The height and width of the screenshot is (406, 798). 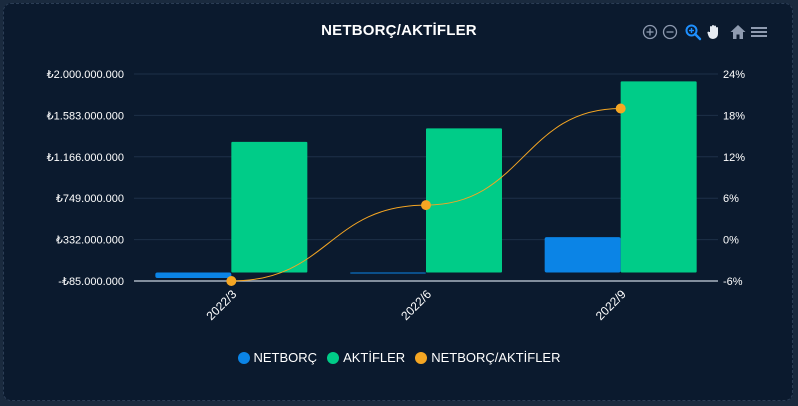 I want to click on zoom-out-icon, so click(x=670, y=32).